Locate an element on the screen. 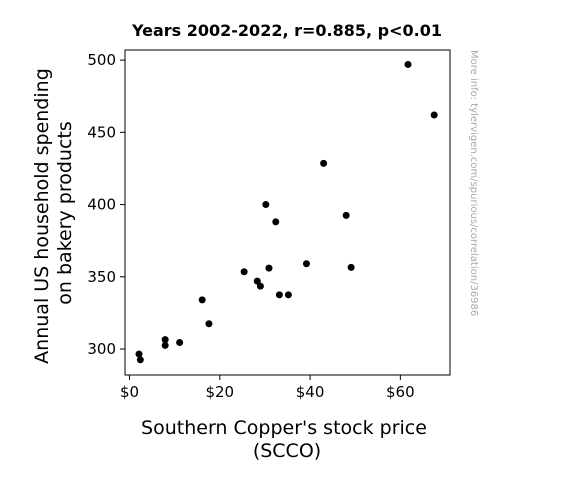 This screenshot has width=575, height=500. x-axis-label-line-2: (SCCO) is located at coordinates (287, 451).